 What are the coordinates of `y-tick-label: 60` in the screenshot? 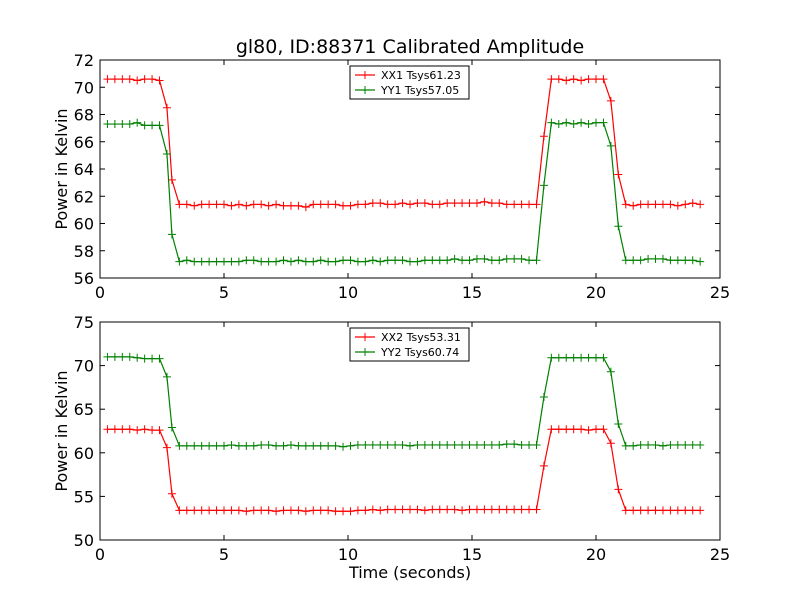 It's located at (84, 224).